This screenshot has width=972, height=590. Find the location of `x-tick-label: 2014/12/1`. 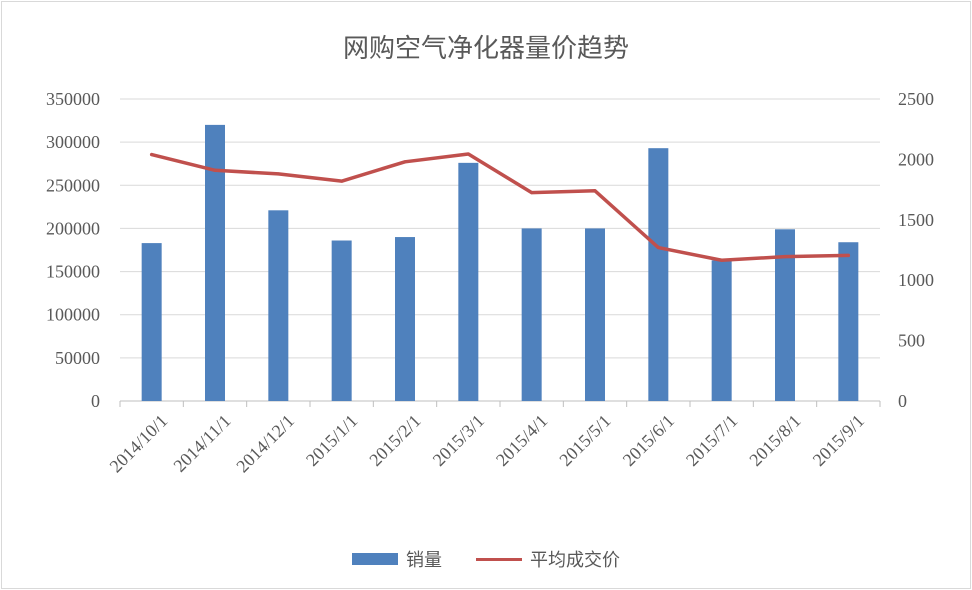

x-tick-label: 2014/12/1 is located at coordinates (265, 444).